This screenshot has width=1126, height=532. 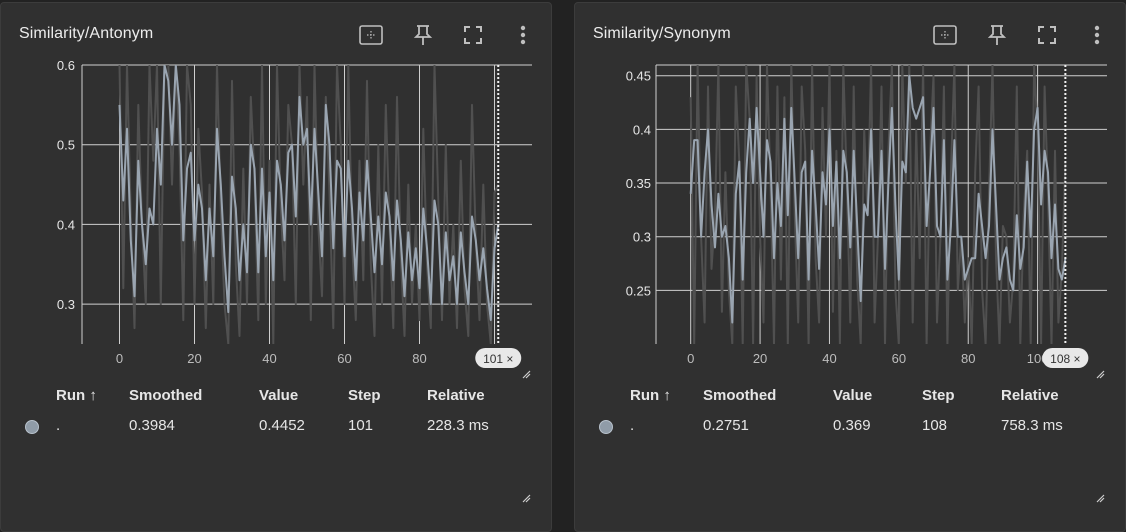 I want to click on card-title: Similarity/Synonym, so click(x=662, y=33).